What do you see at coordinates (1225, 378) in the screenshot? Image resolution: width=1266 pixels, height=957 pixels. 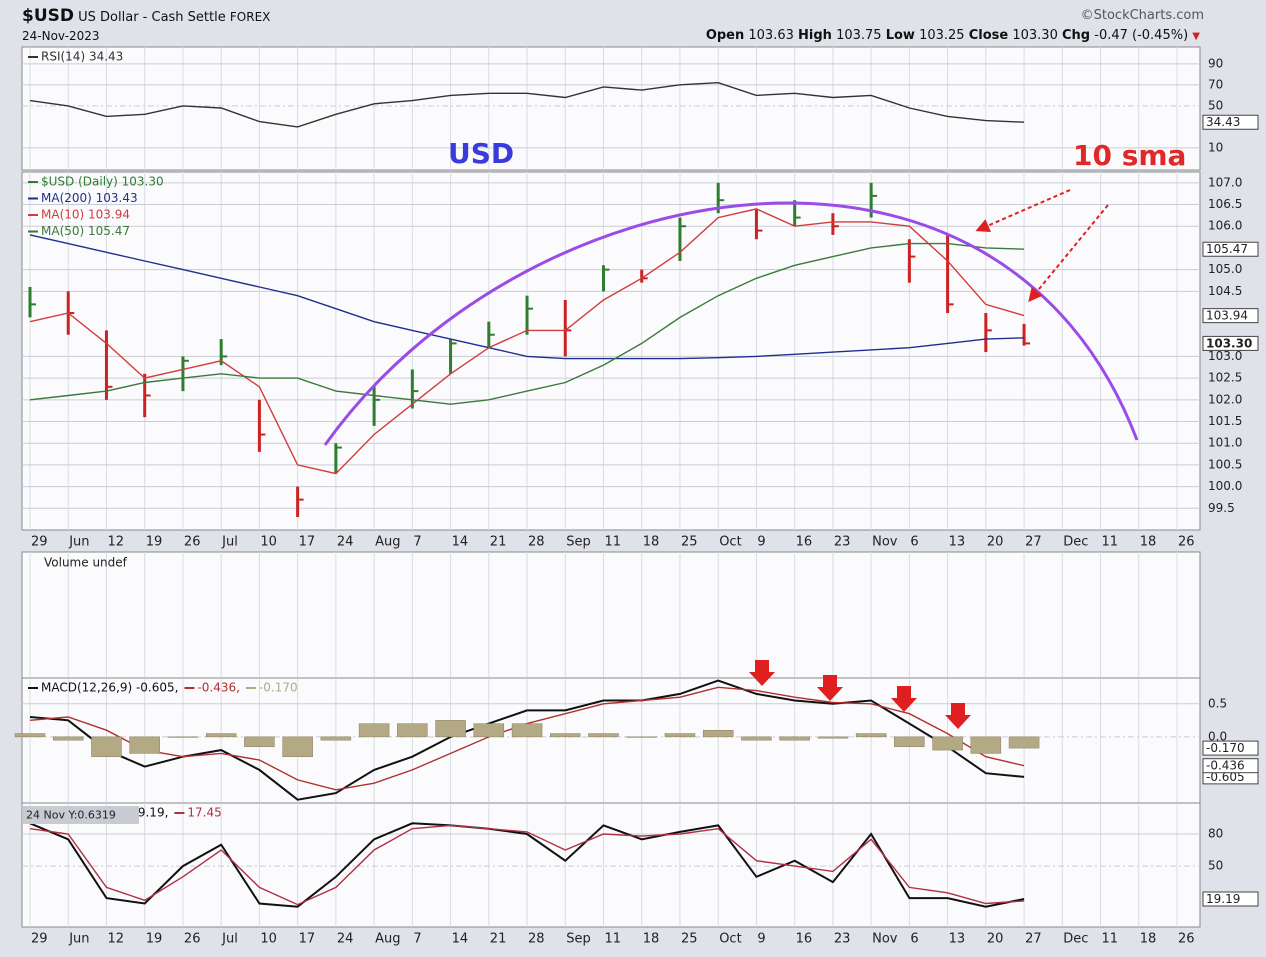 I see `y-tick-label: 102.5` at bounding box center [1225, 378].